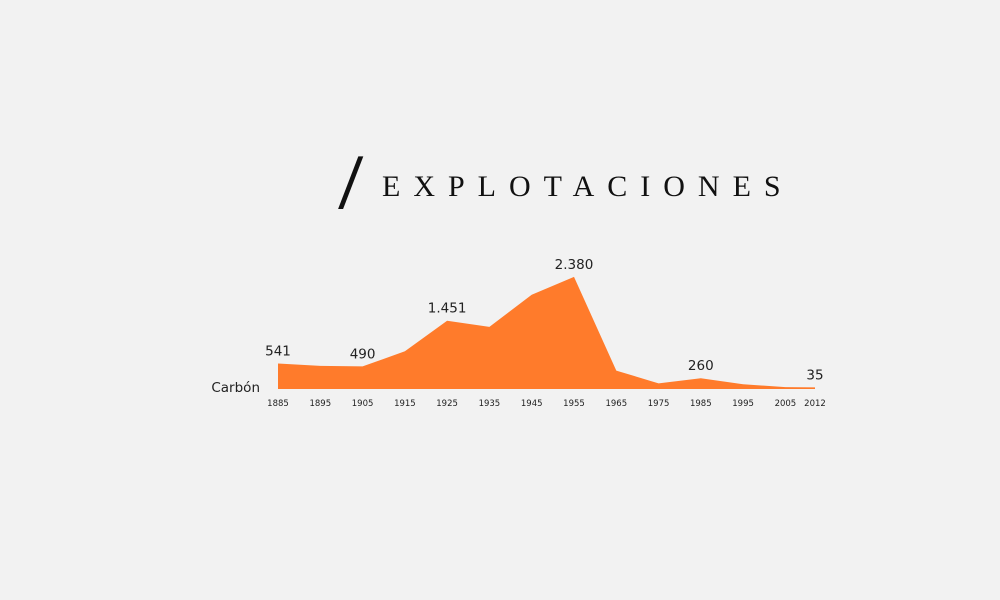 The image size is (1000, 600). I want to click on x-tick-label: 1975, so click(659, 404).